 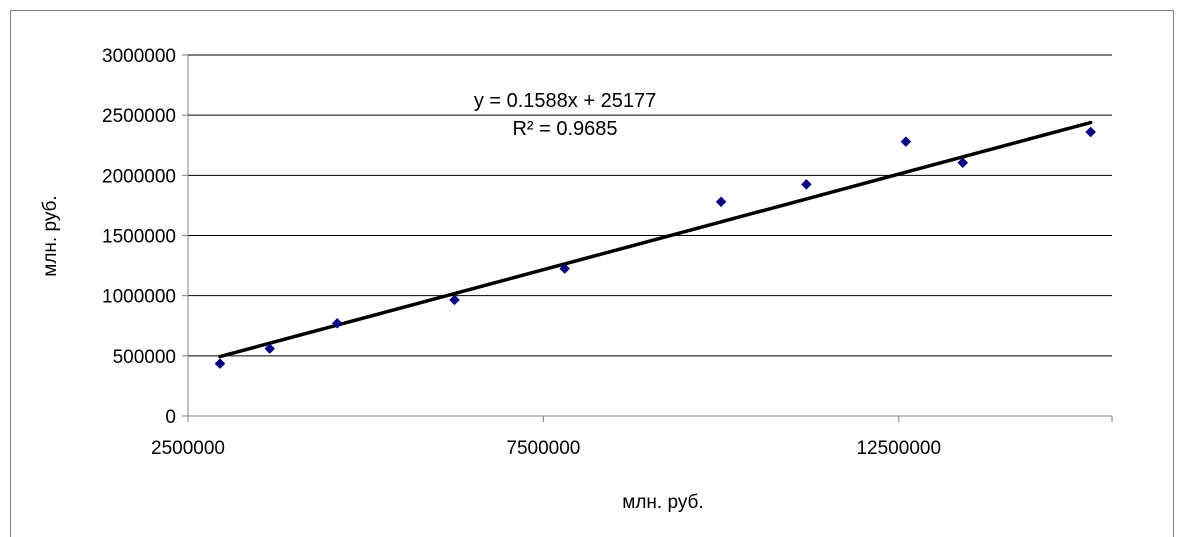 I want to click on y-tick-label: 1500000, so click(x=139, y=237).